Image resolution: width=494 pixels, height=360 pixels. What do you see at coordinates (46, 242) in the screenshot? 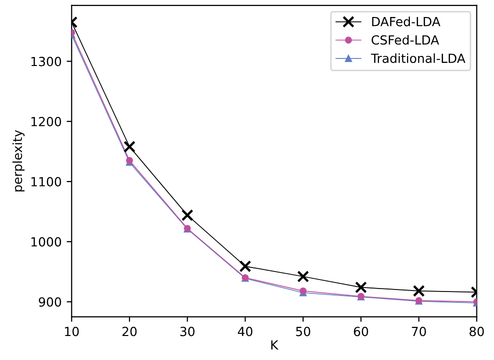
I see `y-tick-label: 1000` at bounding box center [46, 242].